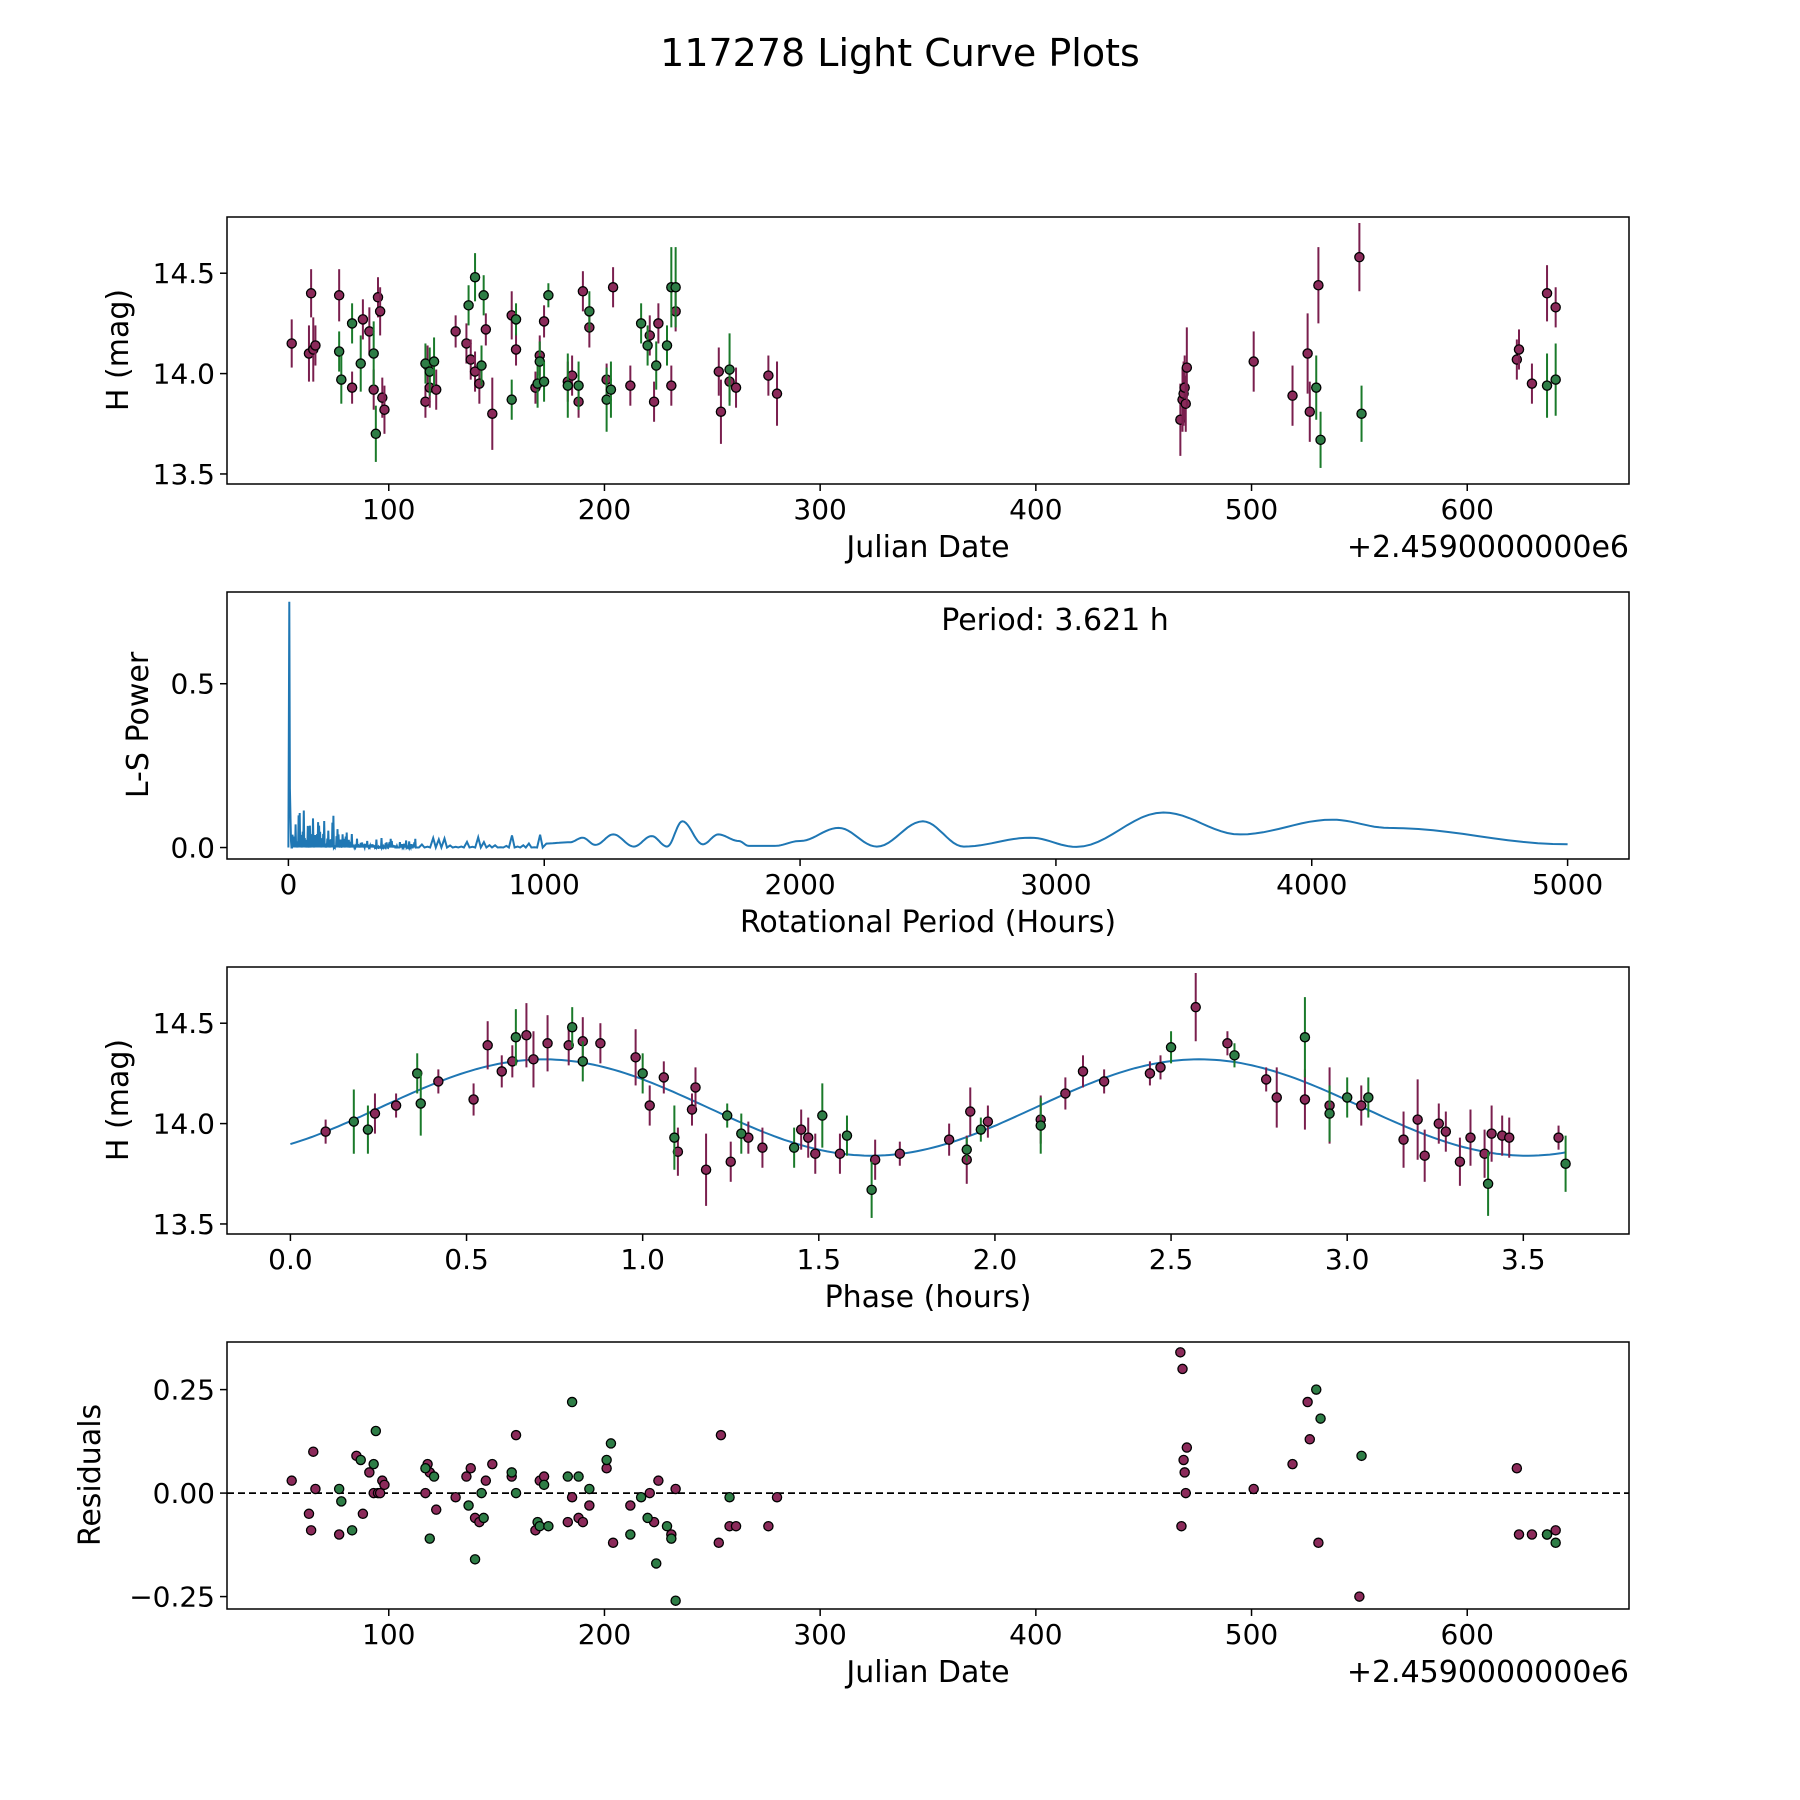 The width and height of the screenshot is (1800, 1800). I want to click on lightcurve-ticks: 100 200 300 400 500 600 13.5 14.0 14.5, so click(823, 391).